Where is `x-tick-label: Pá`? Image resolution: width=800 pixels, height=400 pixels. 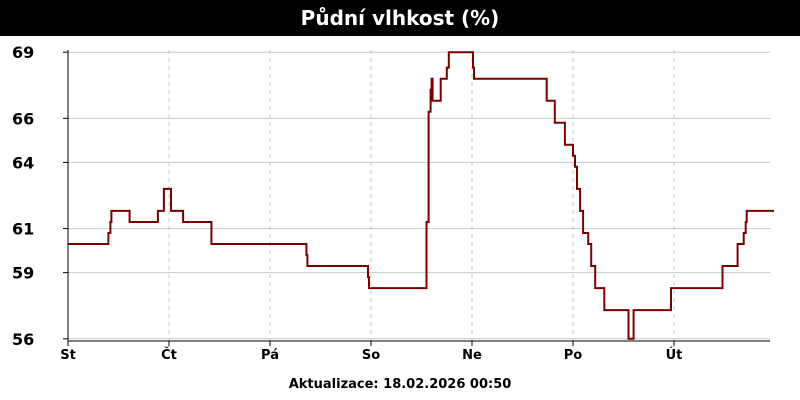
x-tick-label: Pá is located at coordinates (270, 355).